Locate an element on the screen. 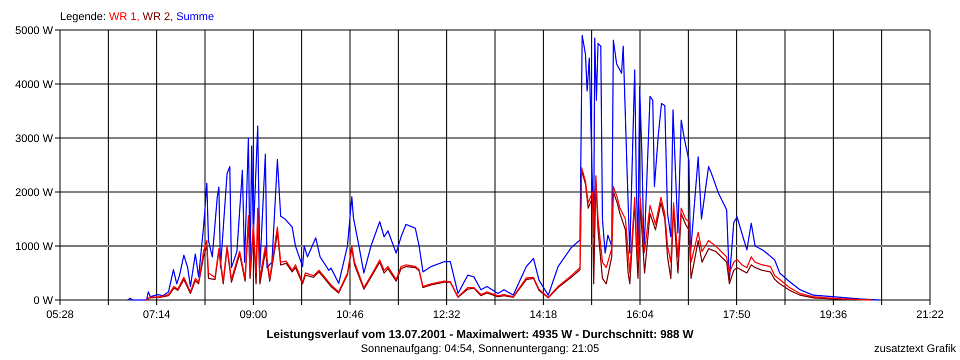 The image size is (960, 360). text: WR 1, is located at coordinates (125, 17).